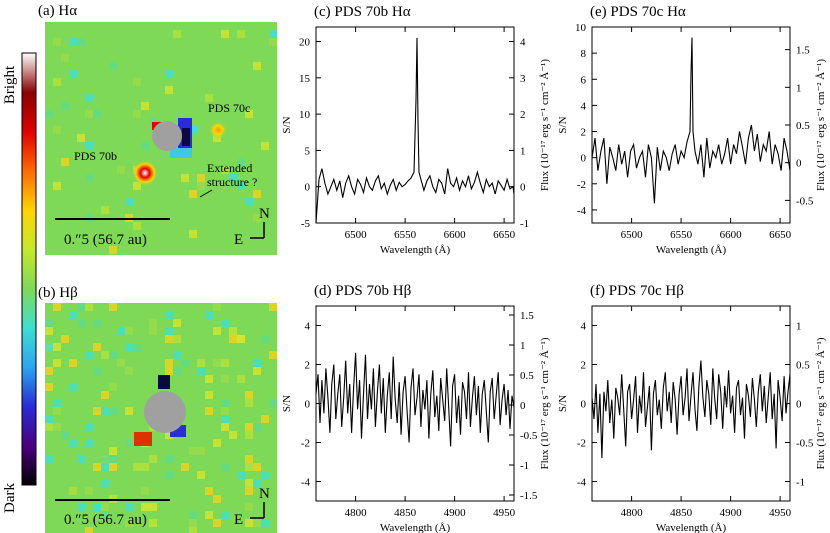 This screenshot has height=533, width=830. Describe the element at coordinates (10, 498) in the screenshot. I see `colorbar-bottom-label: Dark` at that location.